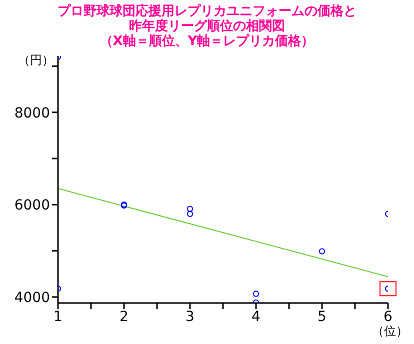 The width and height of the screenshot is (414, 344). I want to click on x-tick-label: 2, so click(124, 316).